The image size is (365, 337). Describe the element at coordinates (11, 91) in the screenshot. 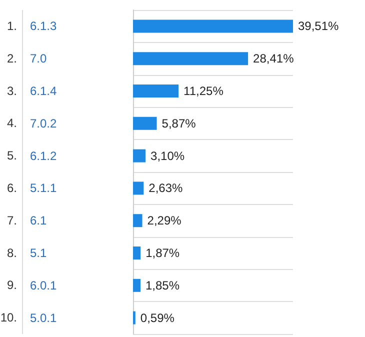

I see `text: 3.` at that location.